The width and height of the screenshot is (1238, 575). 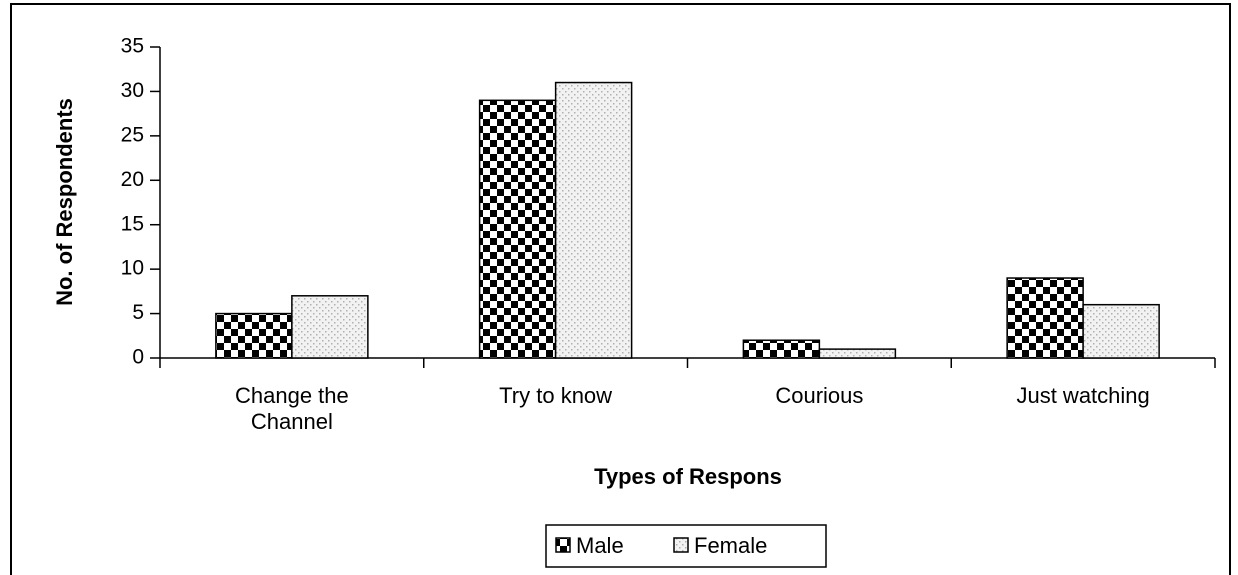 What do you see at coordinates (132, 223) in the screenshot?
I see `y-tick-label: 15` at bounding box center [132, 223].